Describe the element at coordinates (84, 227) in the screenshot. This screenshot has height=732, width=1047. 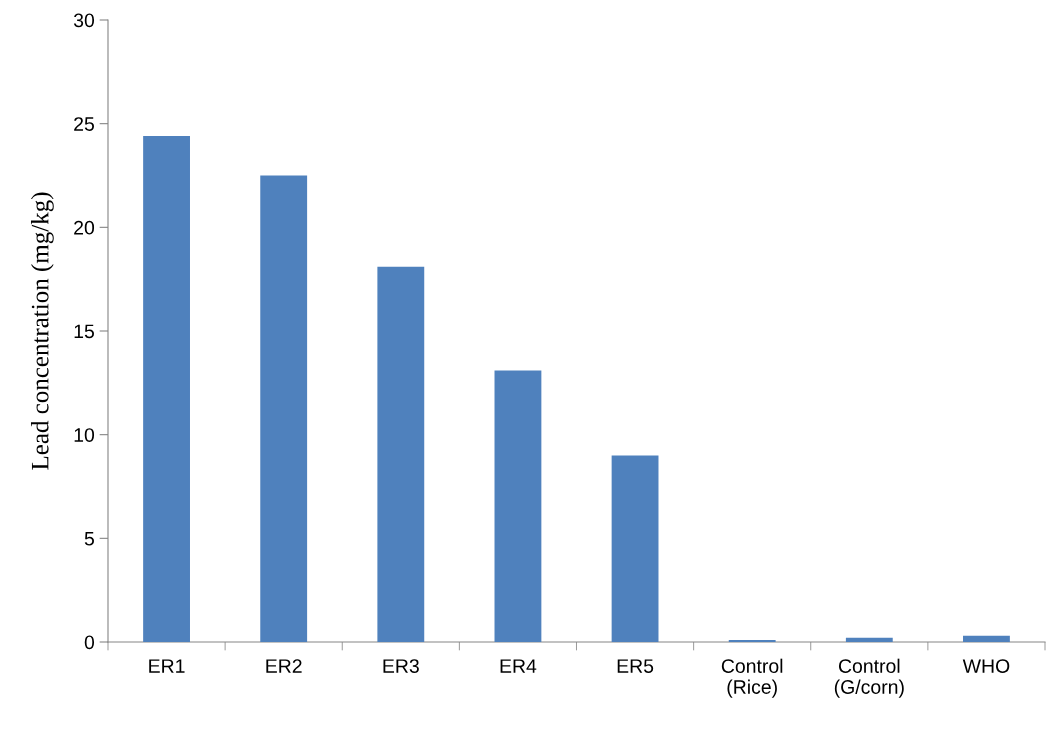
I see `y-tick-label: 20` at that location.